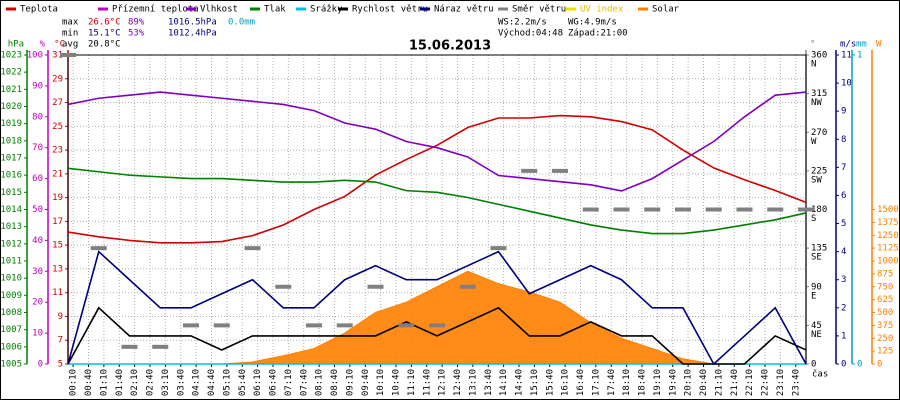 The height and width of the screenshot is (400, 900). What do you see at coordinates (227, 382) in the screenshot?
I see `x-tick-label: 05:10` at bounding box center [227, 382].